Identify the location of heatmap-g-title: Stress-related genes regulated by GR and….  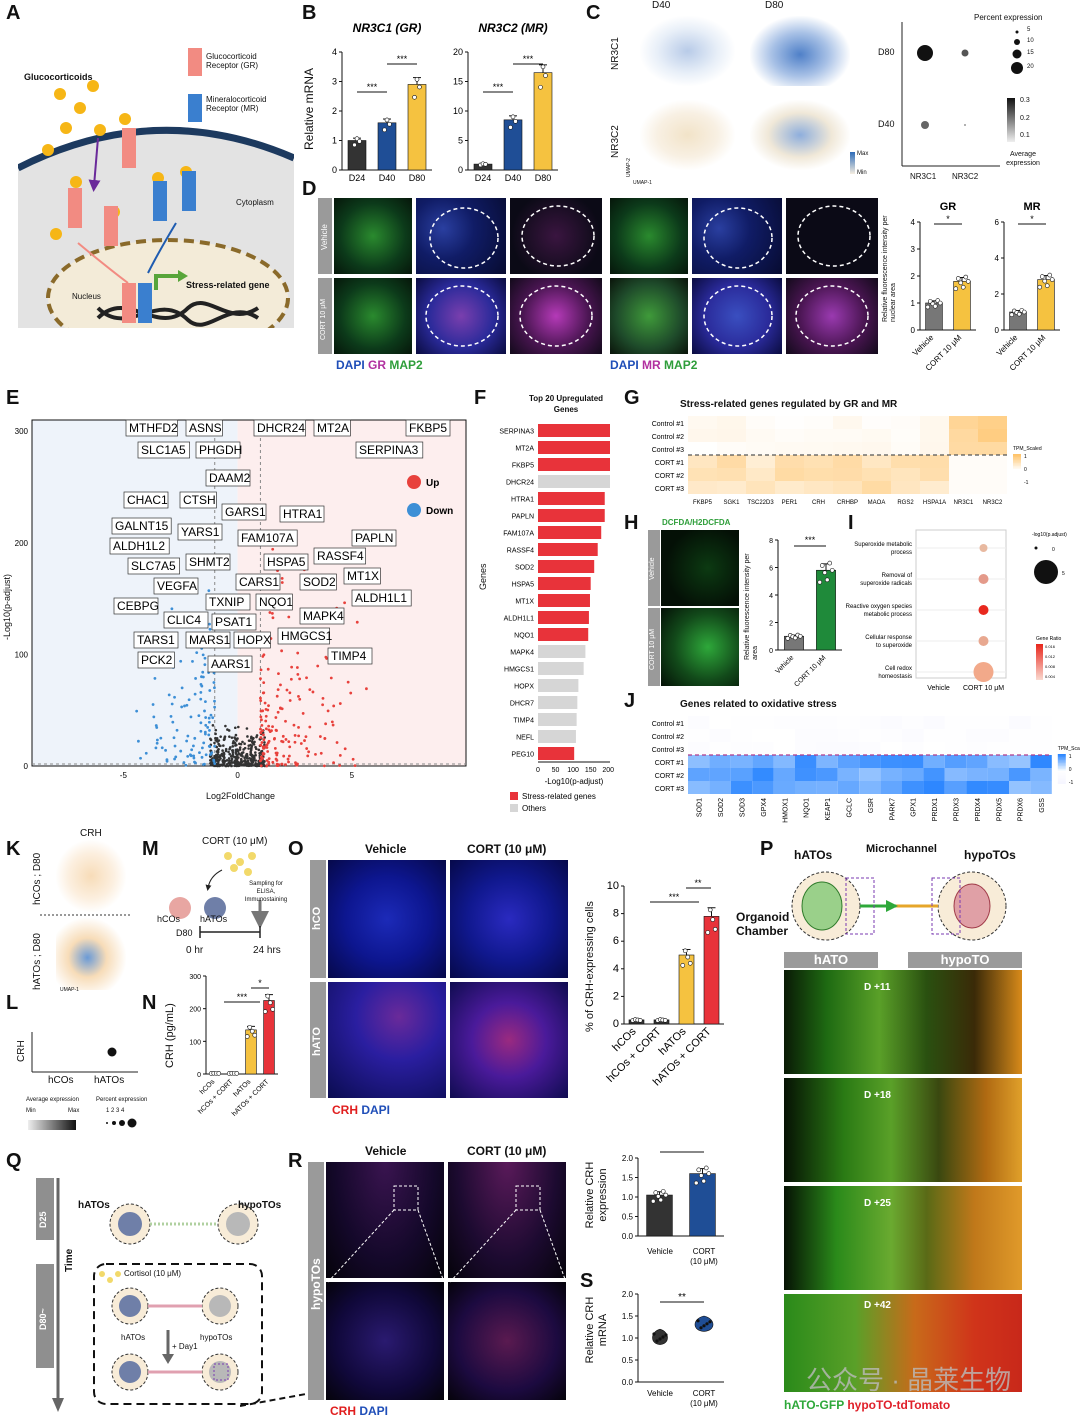
(789, 404).